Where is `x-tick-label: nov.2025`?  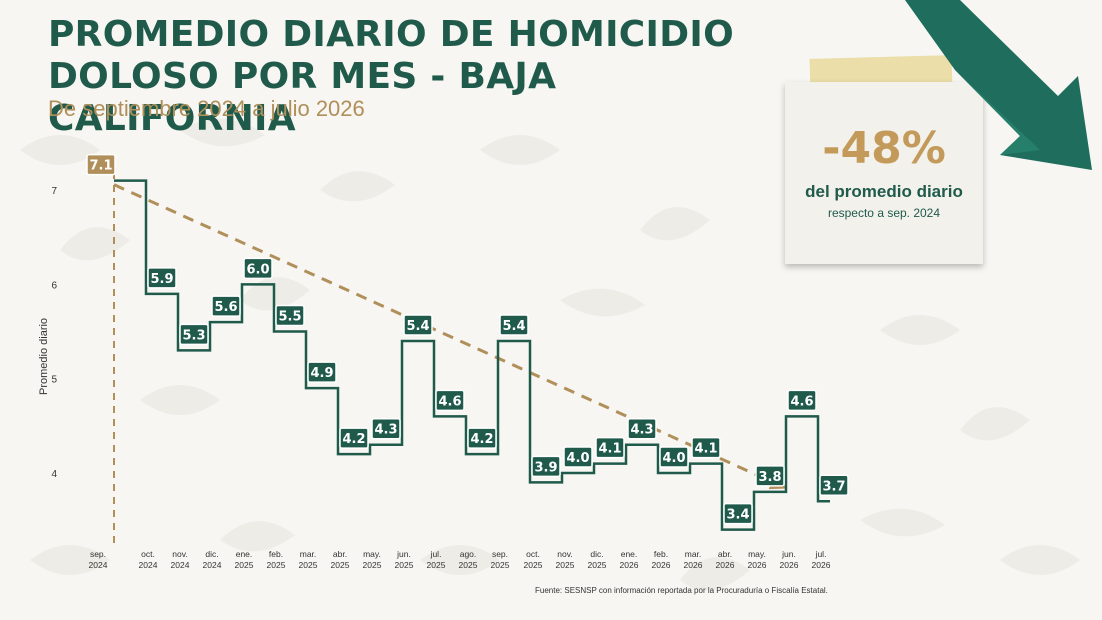 x-tick-label: nov.2025 is located at coordinates (565, 559).